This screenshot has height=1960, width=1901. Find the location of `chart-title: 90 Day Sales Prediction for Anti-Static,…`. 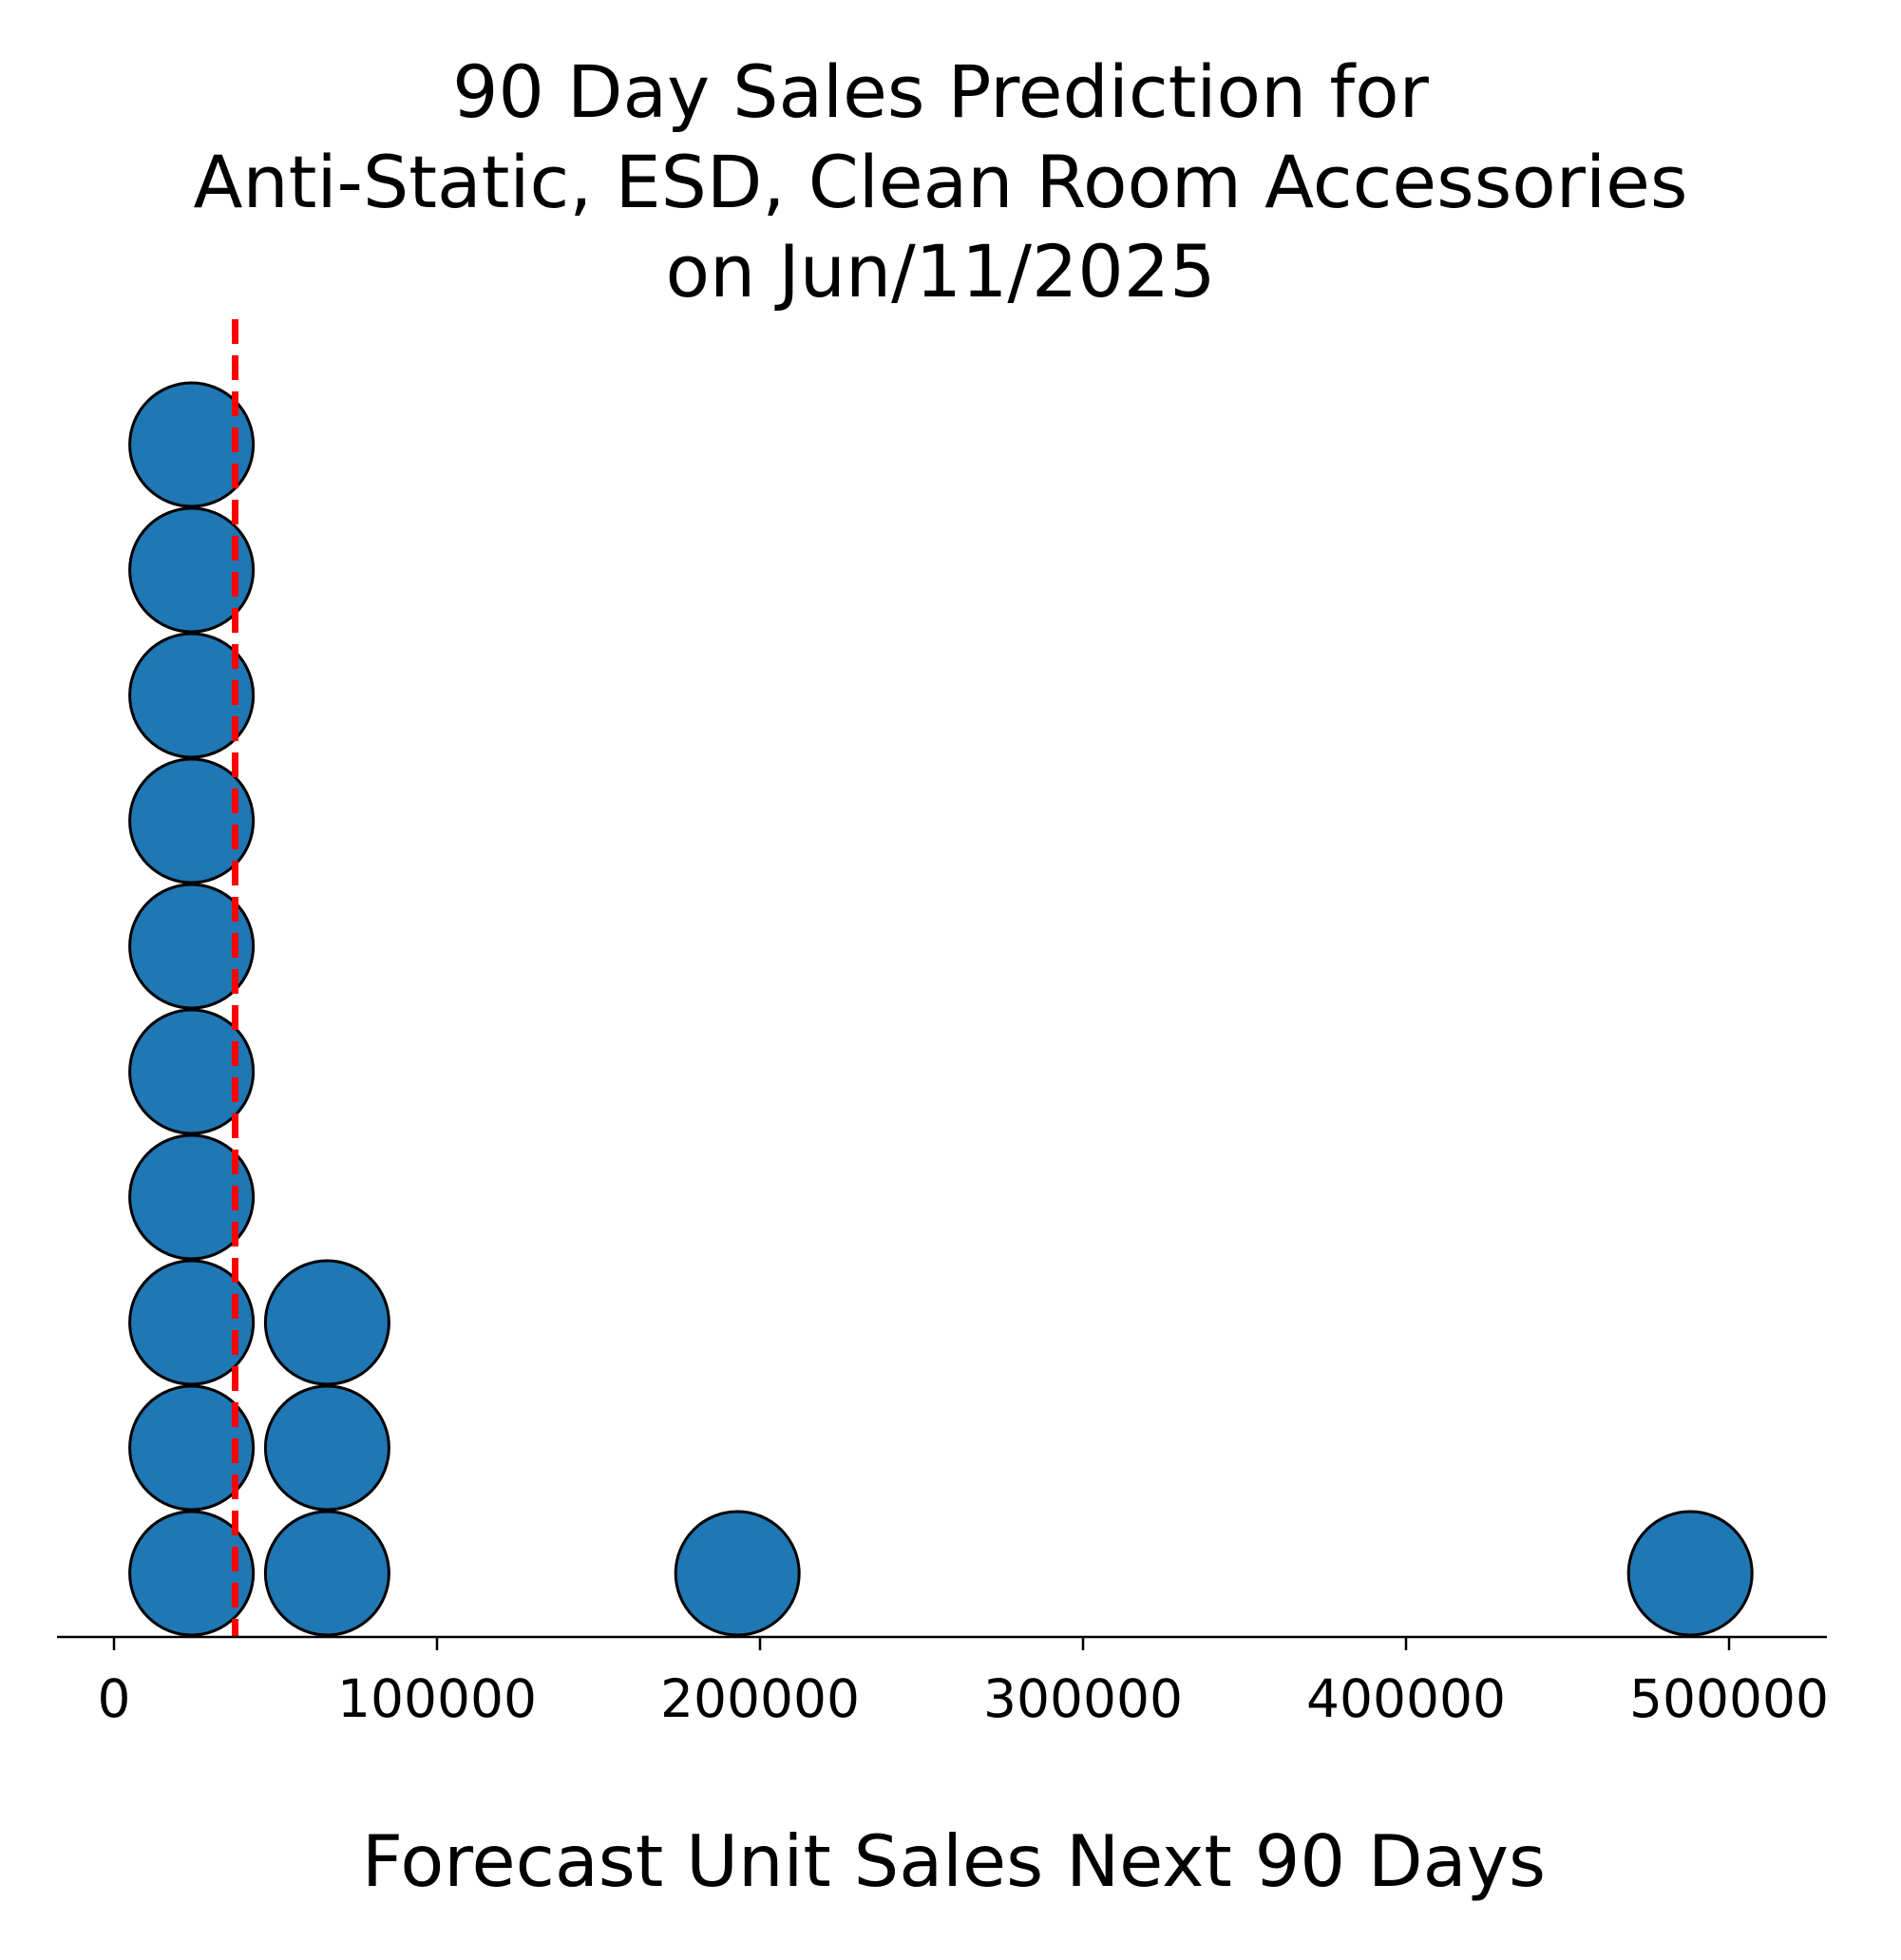

chart-title: 90 Day Sales Prediction for Anti-Static,… is located at coordinates (940, 181).